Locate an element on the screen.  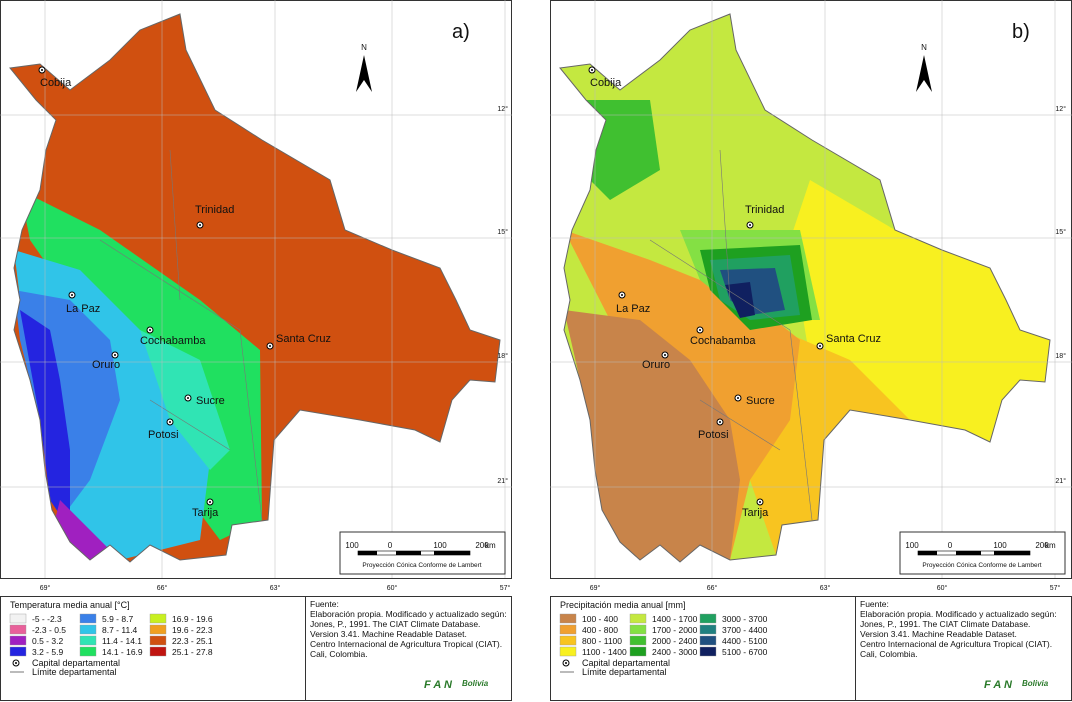
scale-tick: 0 is located at coordinates (390, 545).